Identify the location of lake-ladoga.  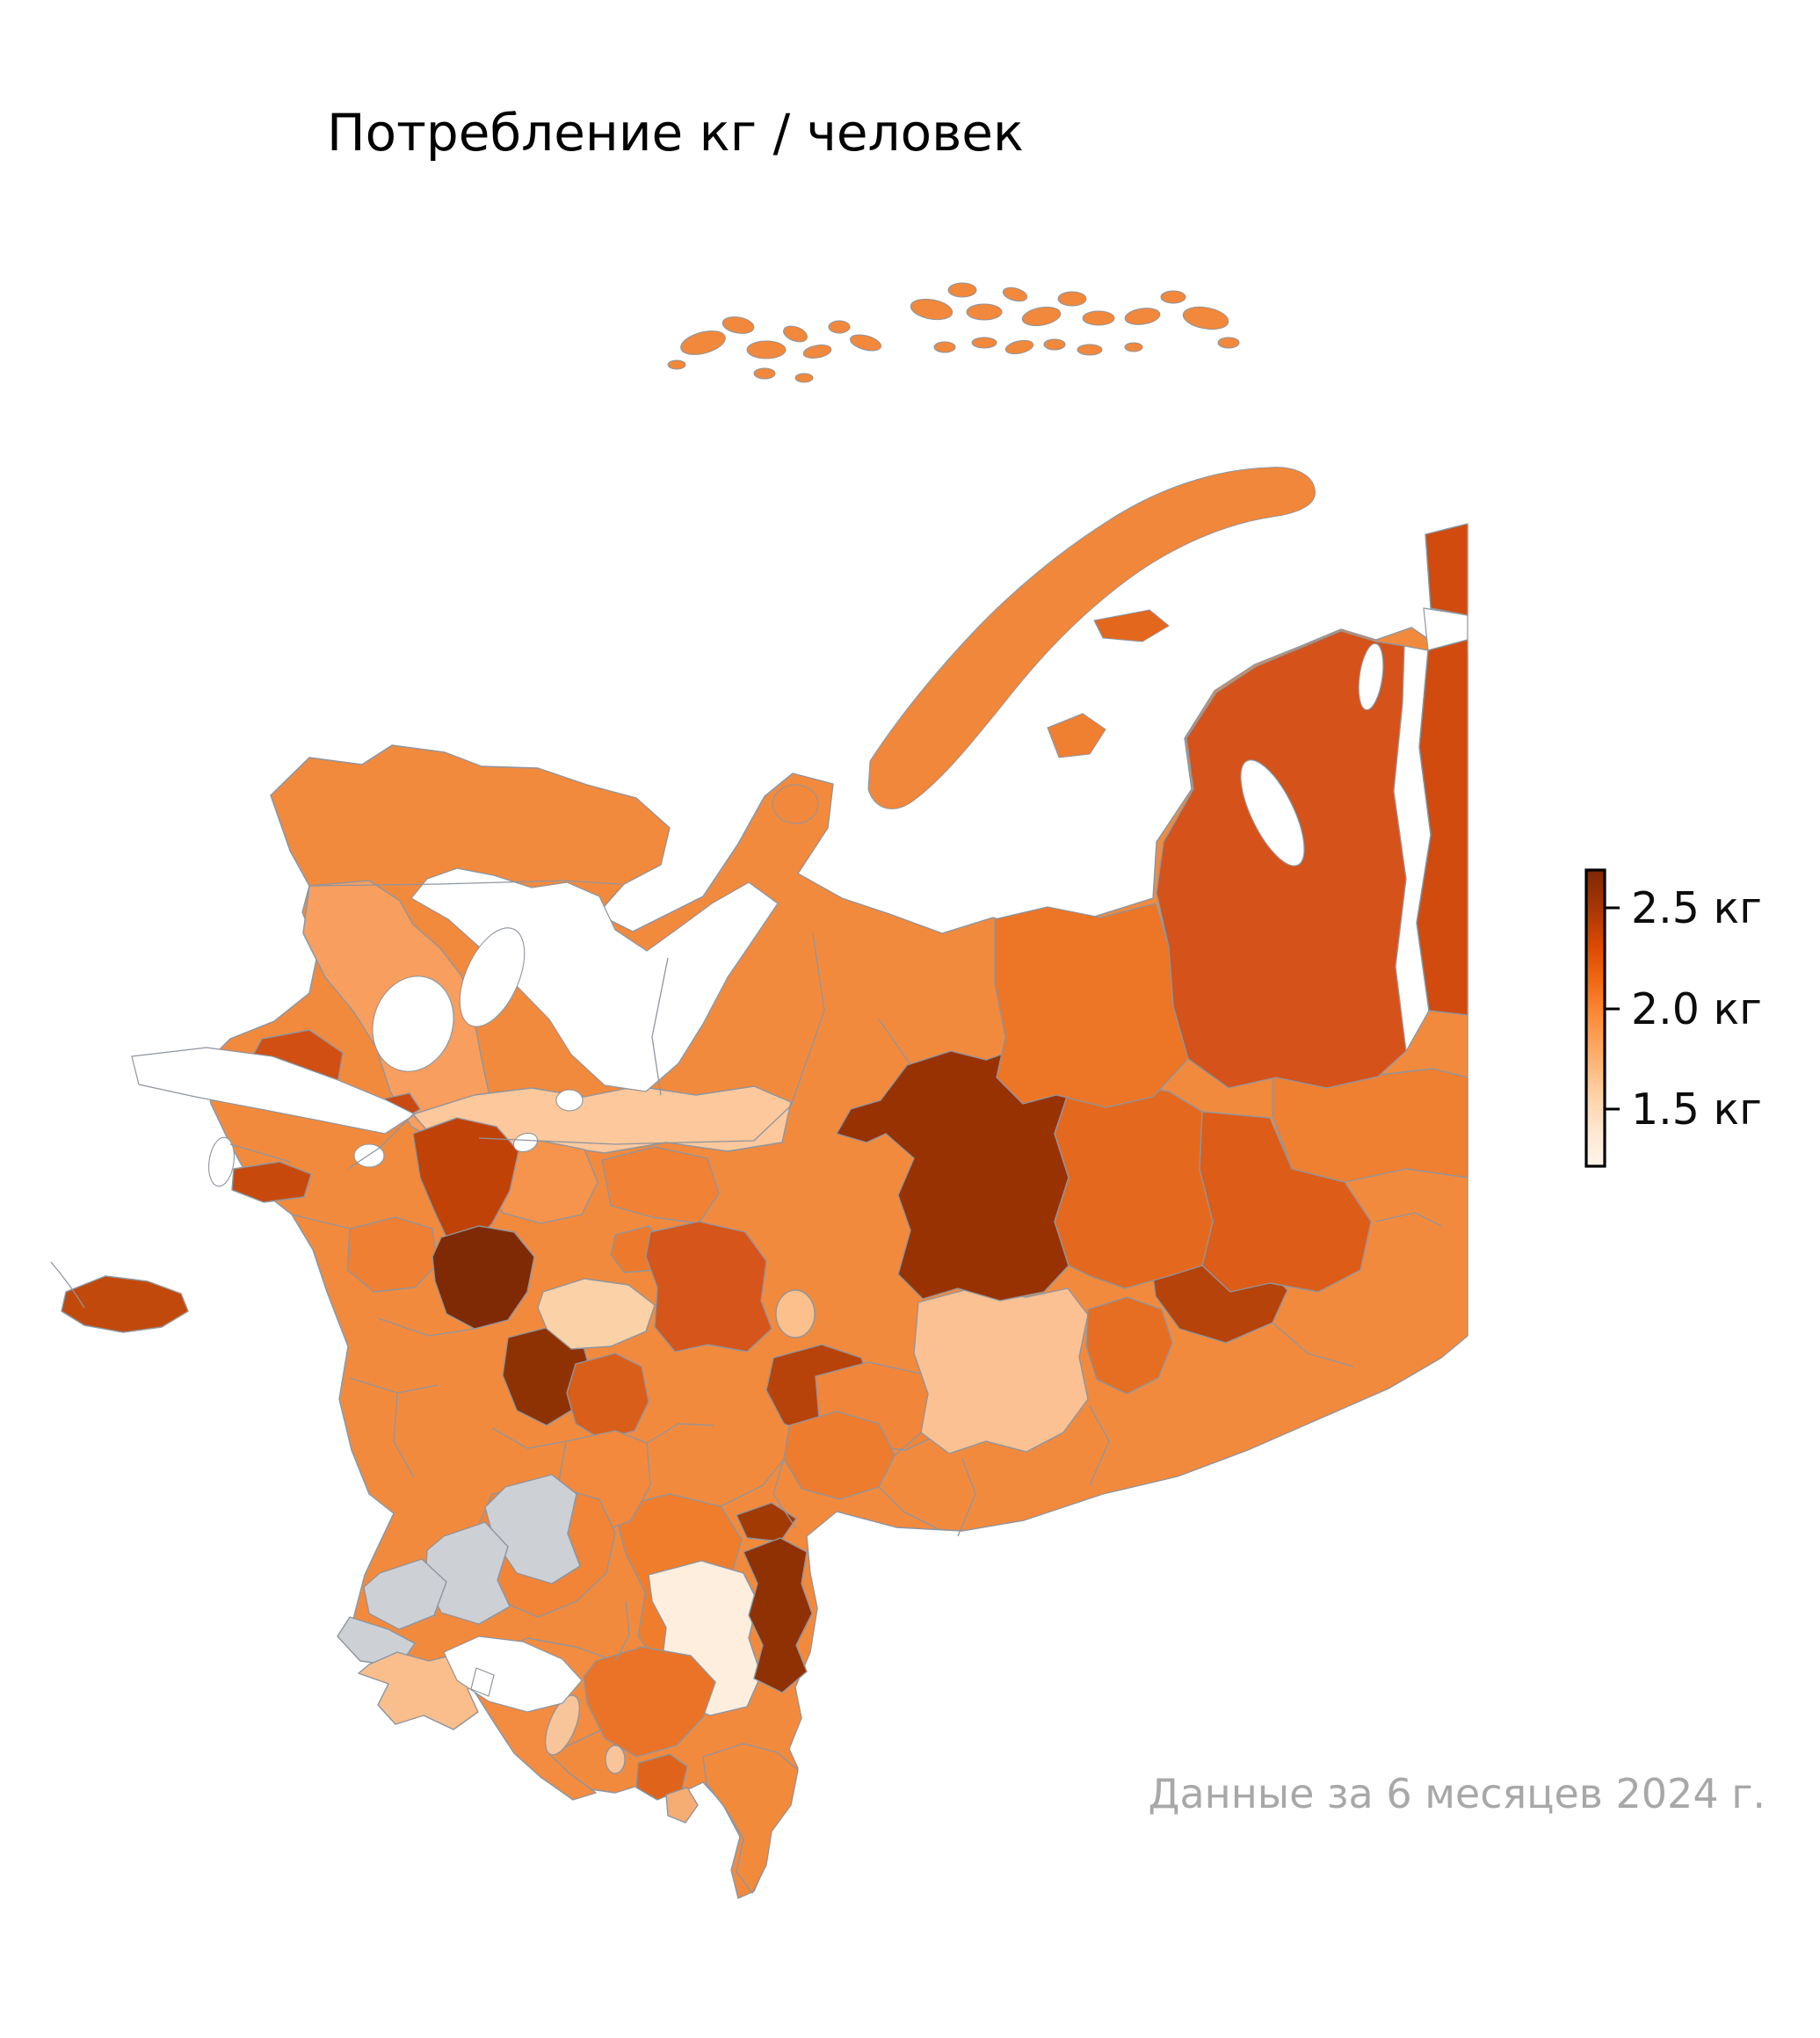
(413, 1024).